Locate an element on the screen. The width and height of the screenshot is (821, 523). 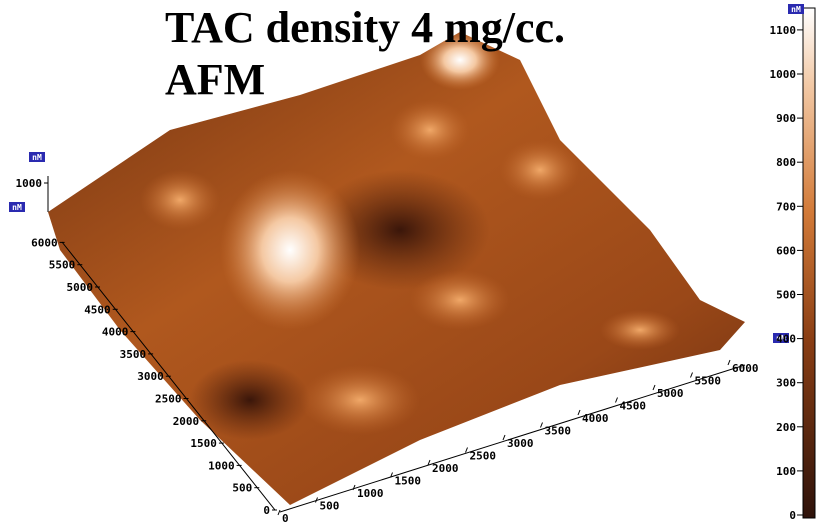
color-scale-tick-label: 1000 is located at coordinates (783, 74).